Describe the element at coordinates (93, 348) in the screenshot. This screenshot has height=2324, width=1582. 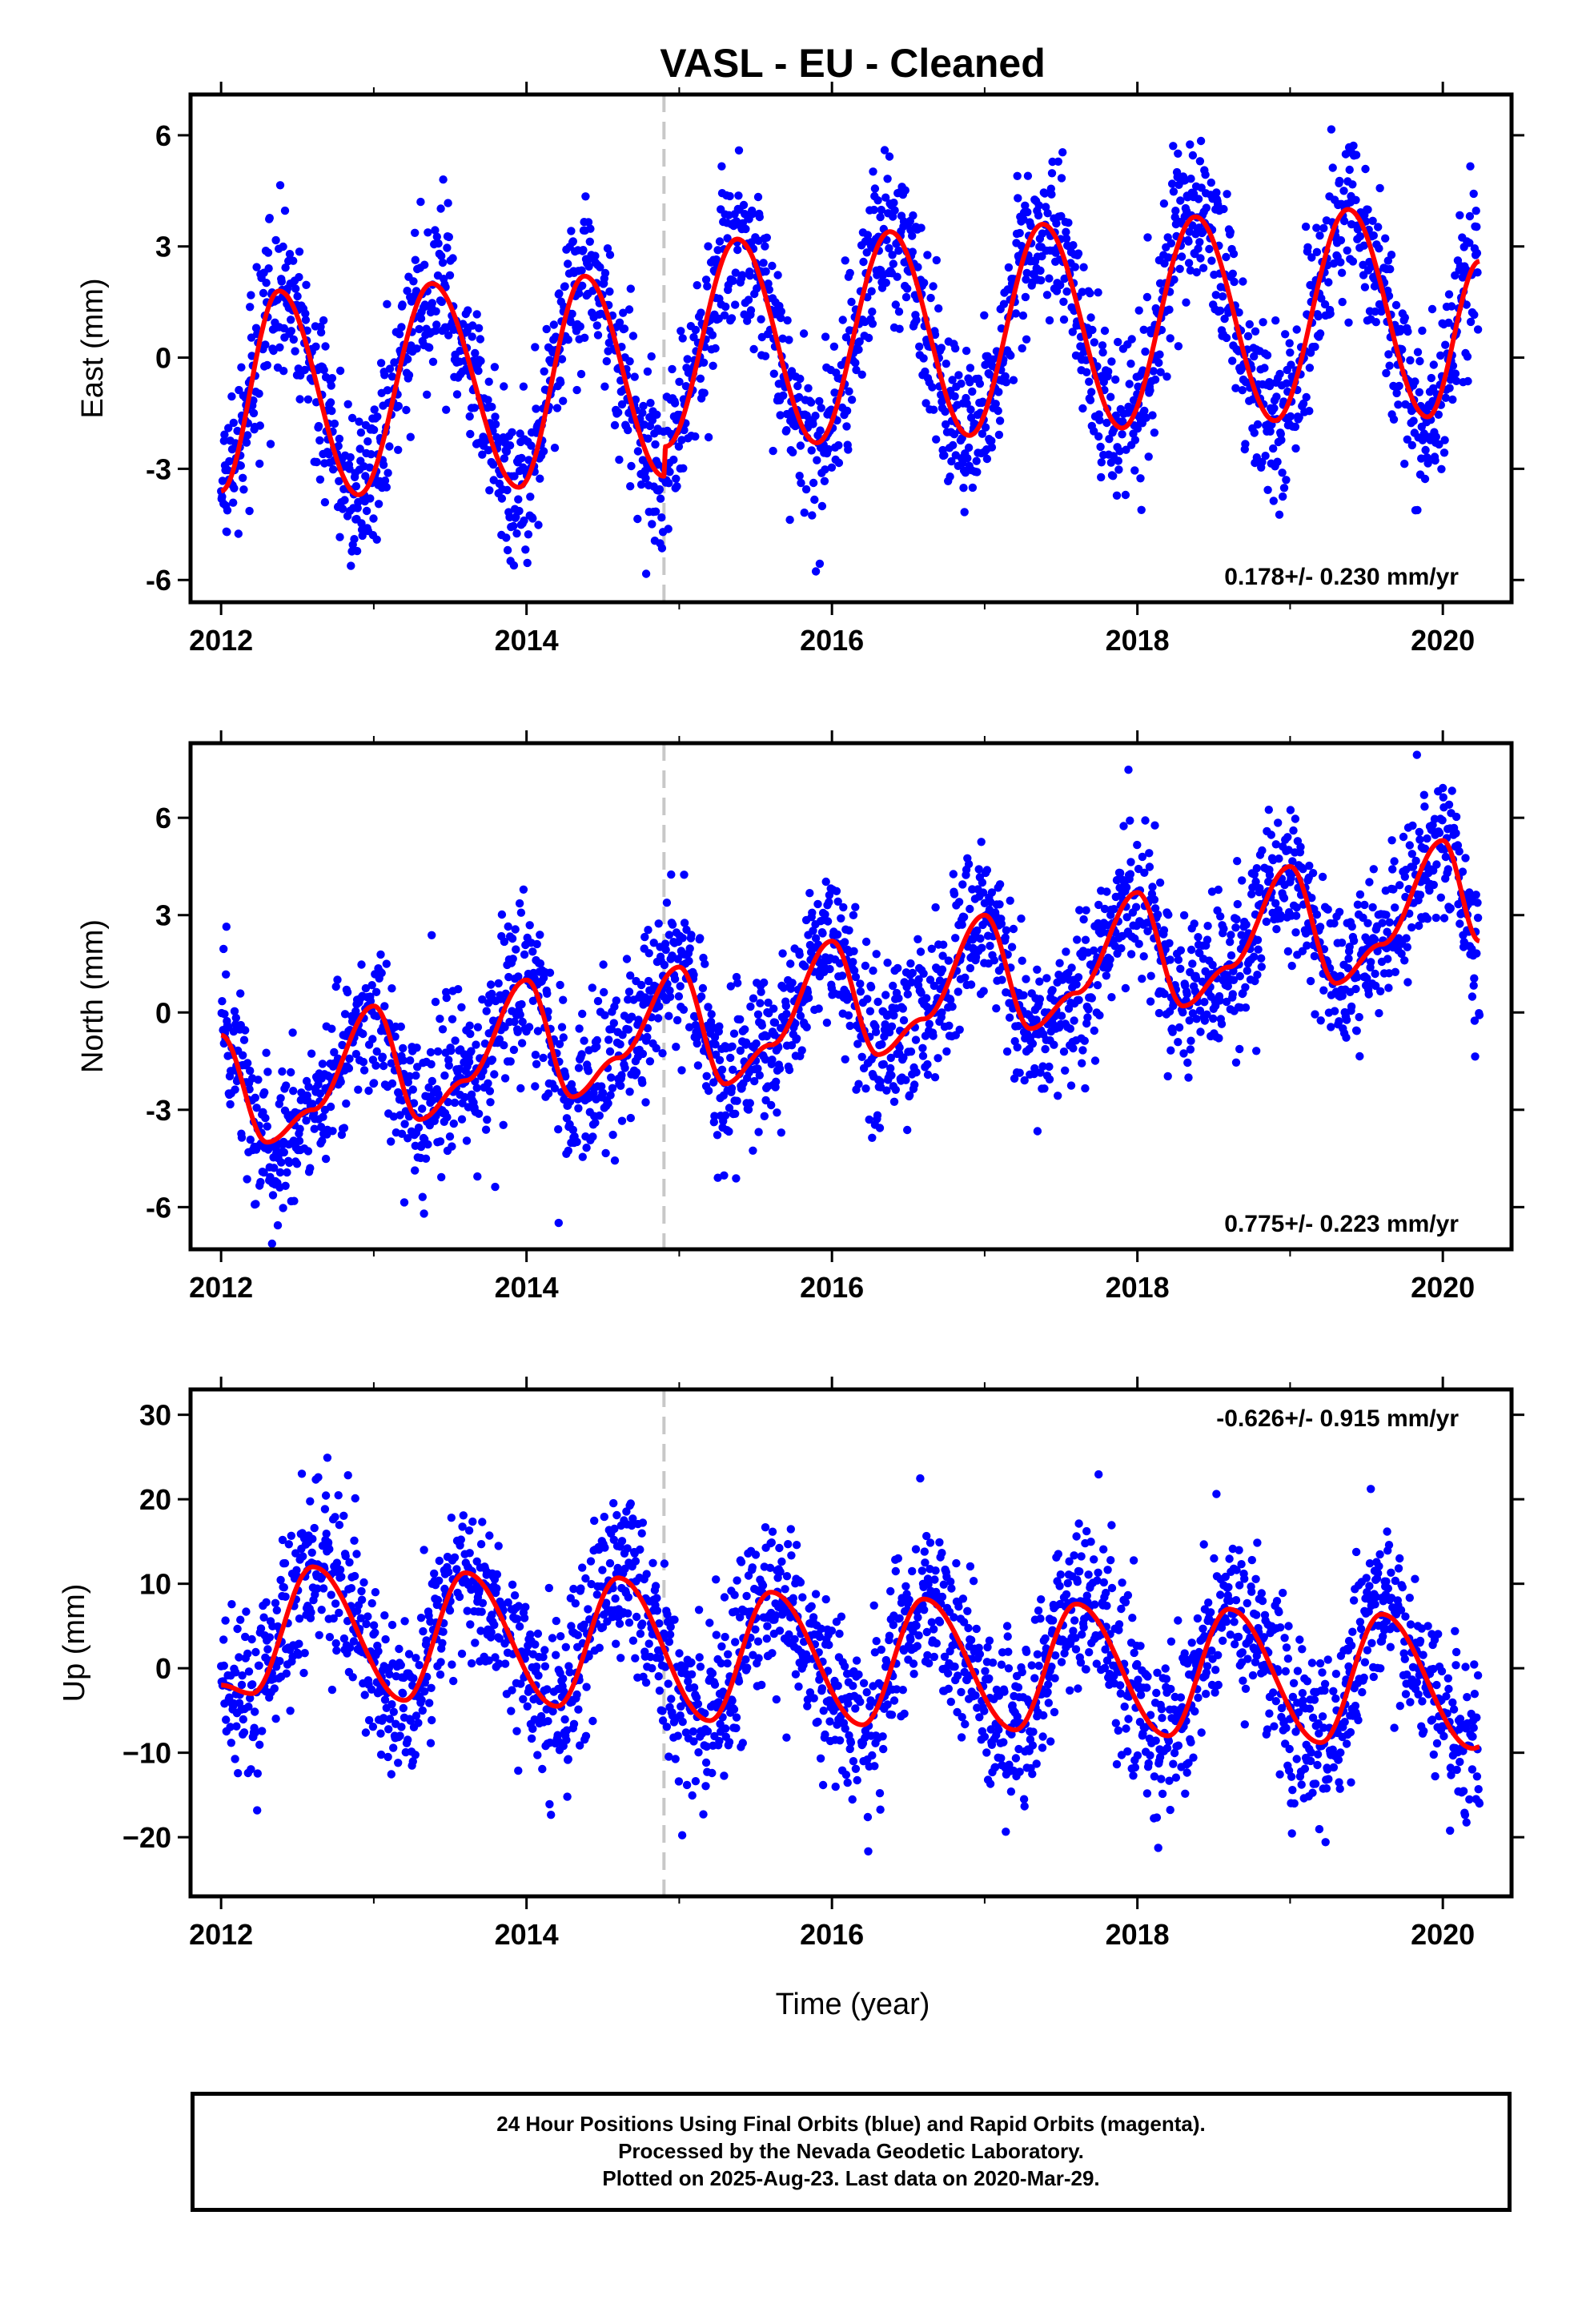
I see `y-axis-label: East (mm)` at that location.